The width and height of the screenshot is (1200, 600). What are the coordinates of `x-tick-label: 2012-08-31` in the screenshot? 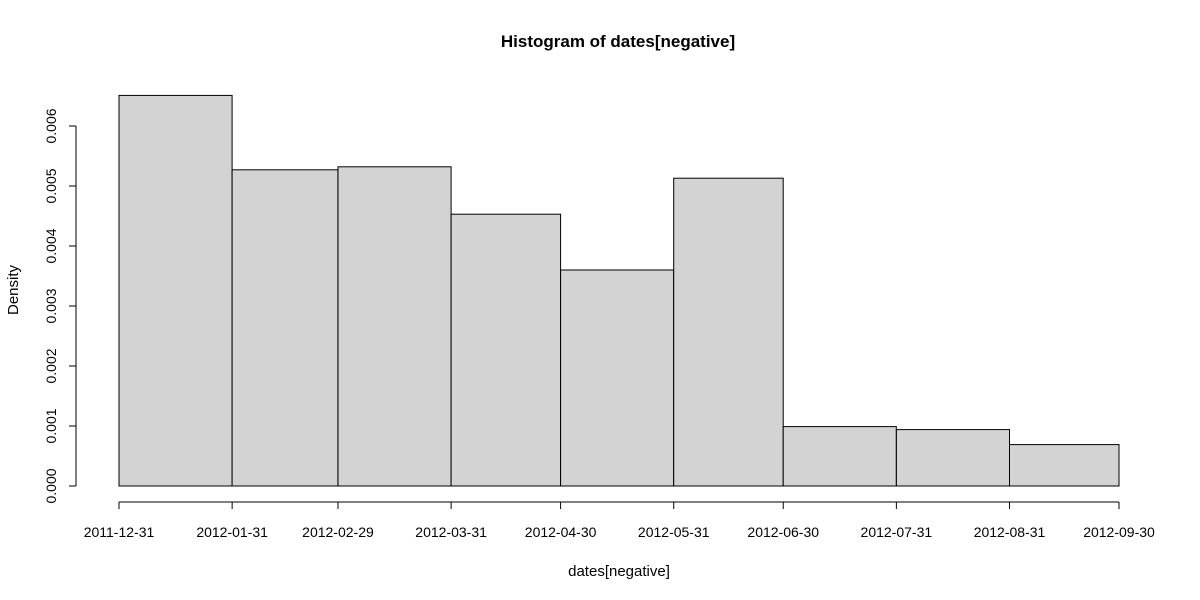 It's located at (1010, 532).